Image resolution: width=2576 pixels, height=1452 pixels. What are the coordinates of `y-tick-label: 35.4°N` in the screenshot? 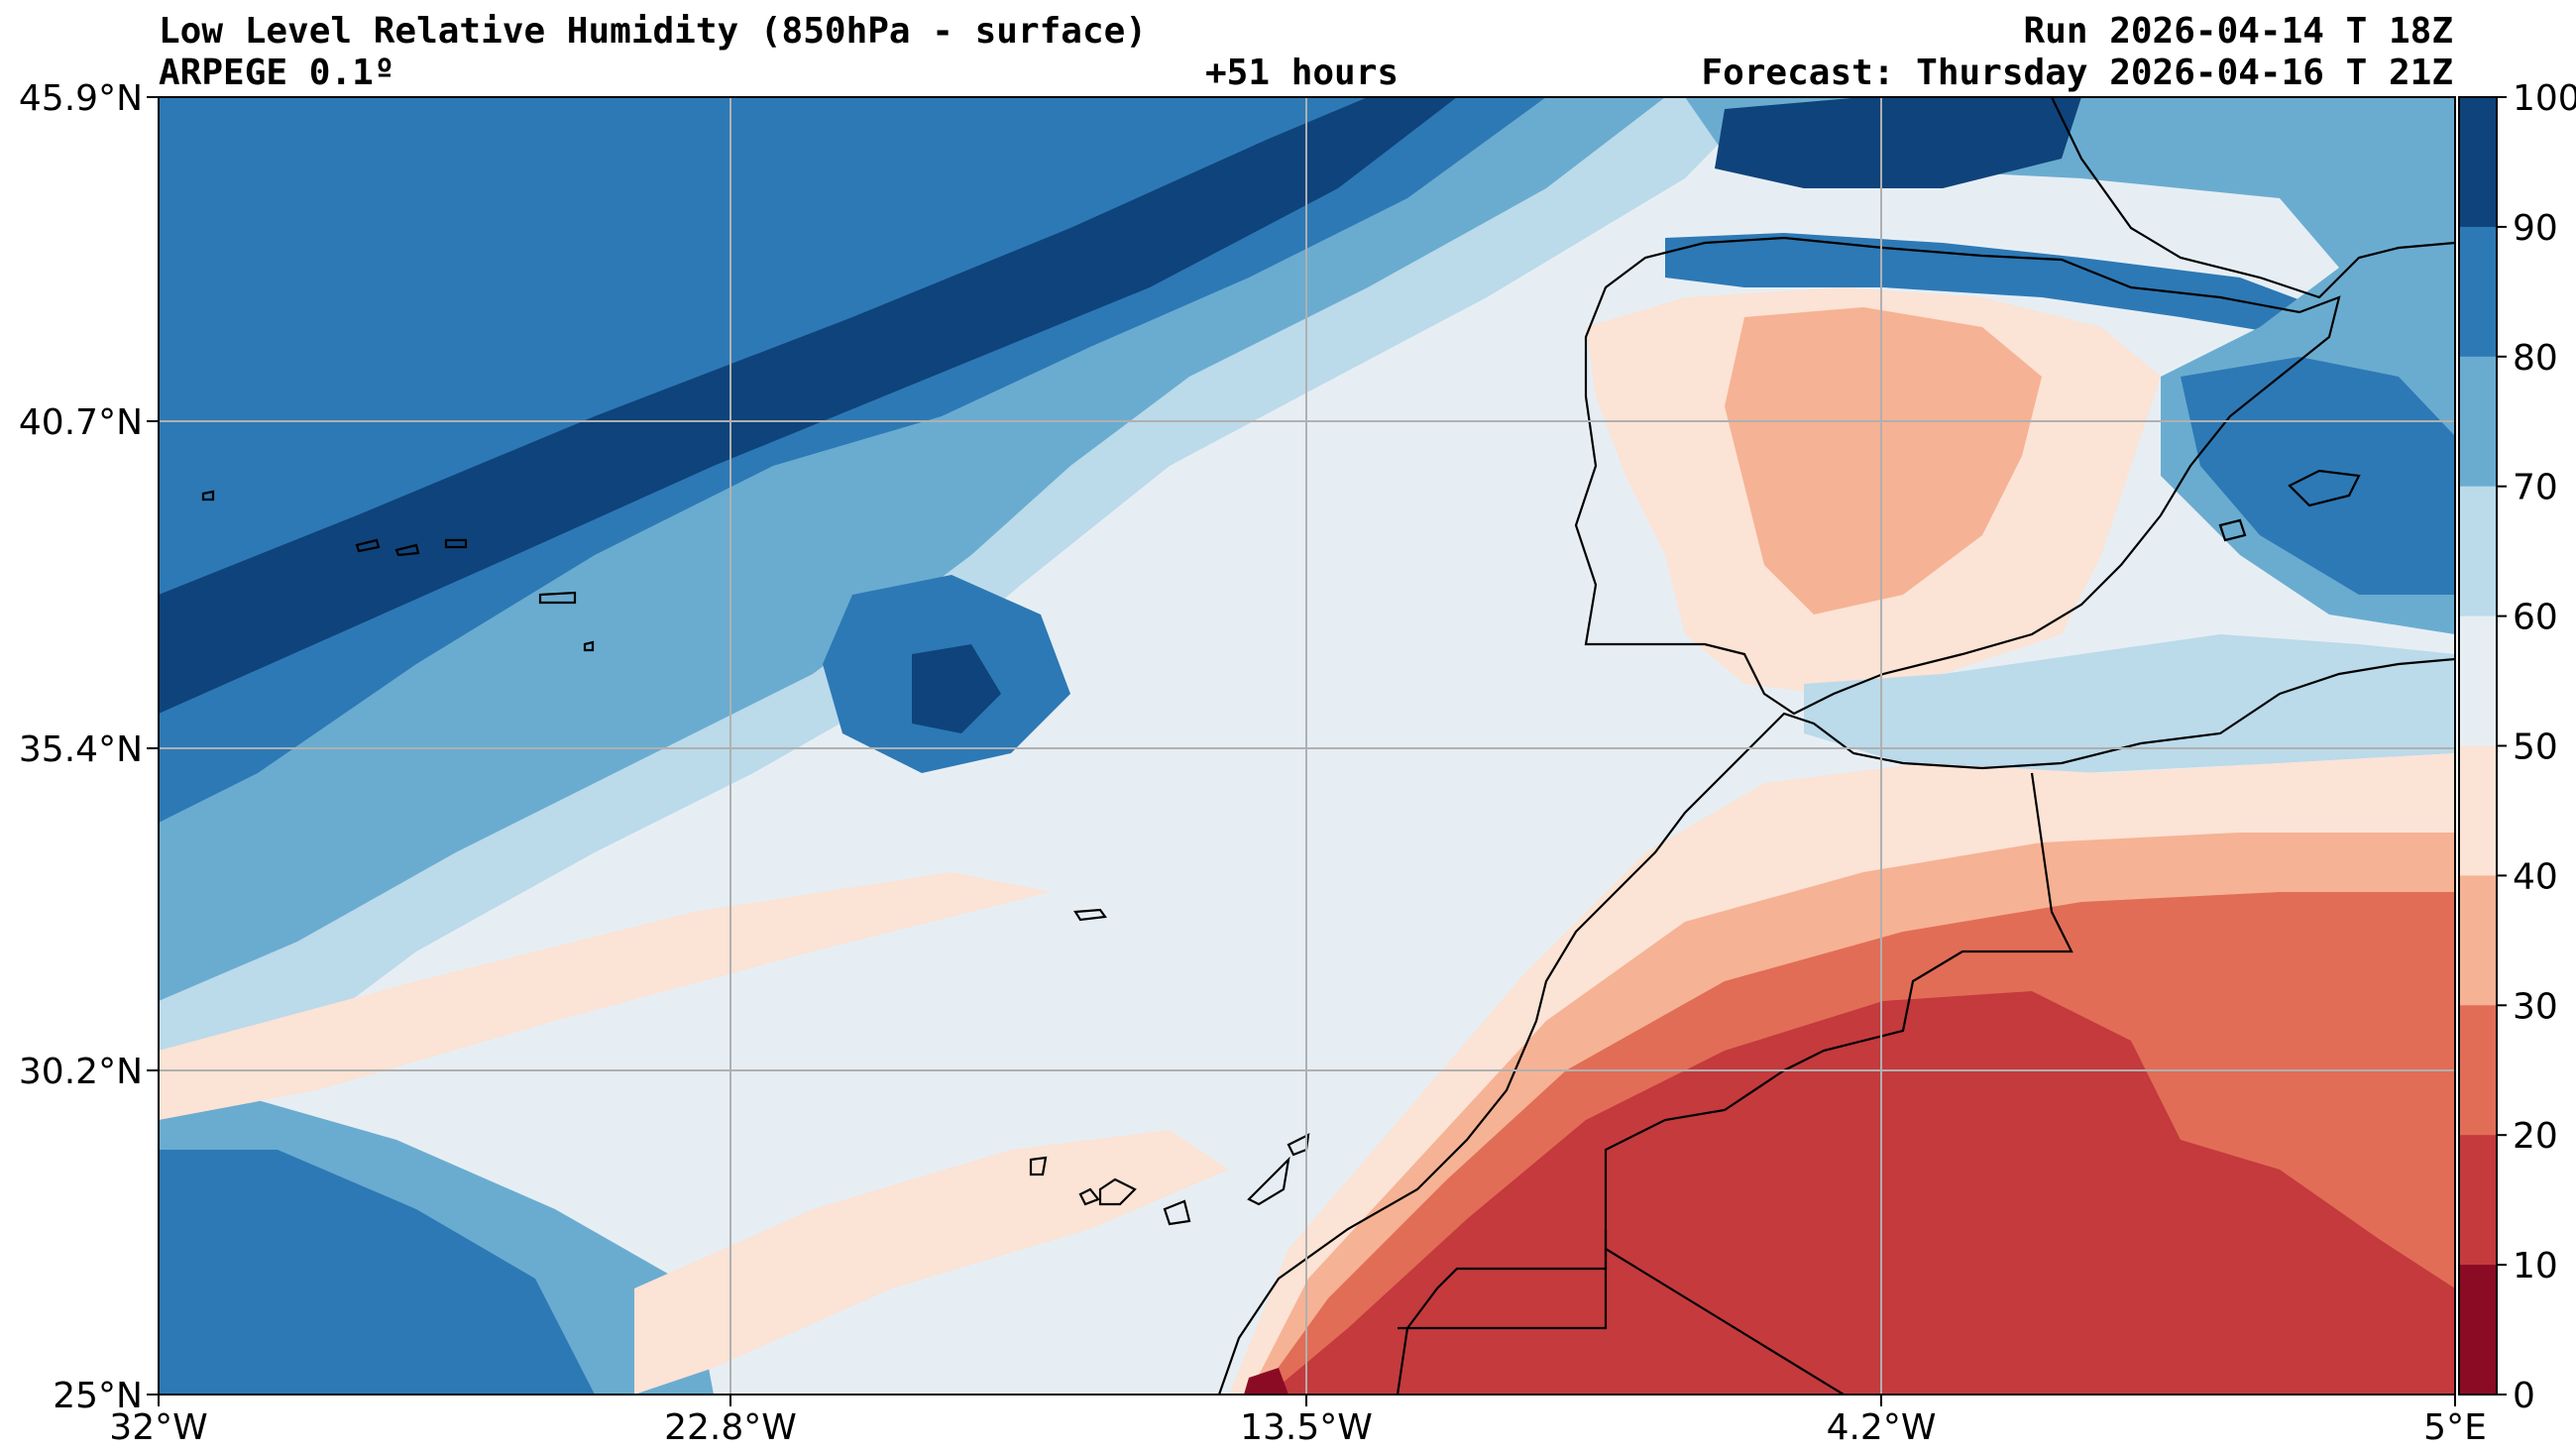 It's located at (81, 749).